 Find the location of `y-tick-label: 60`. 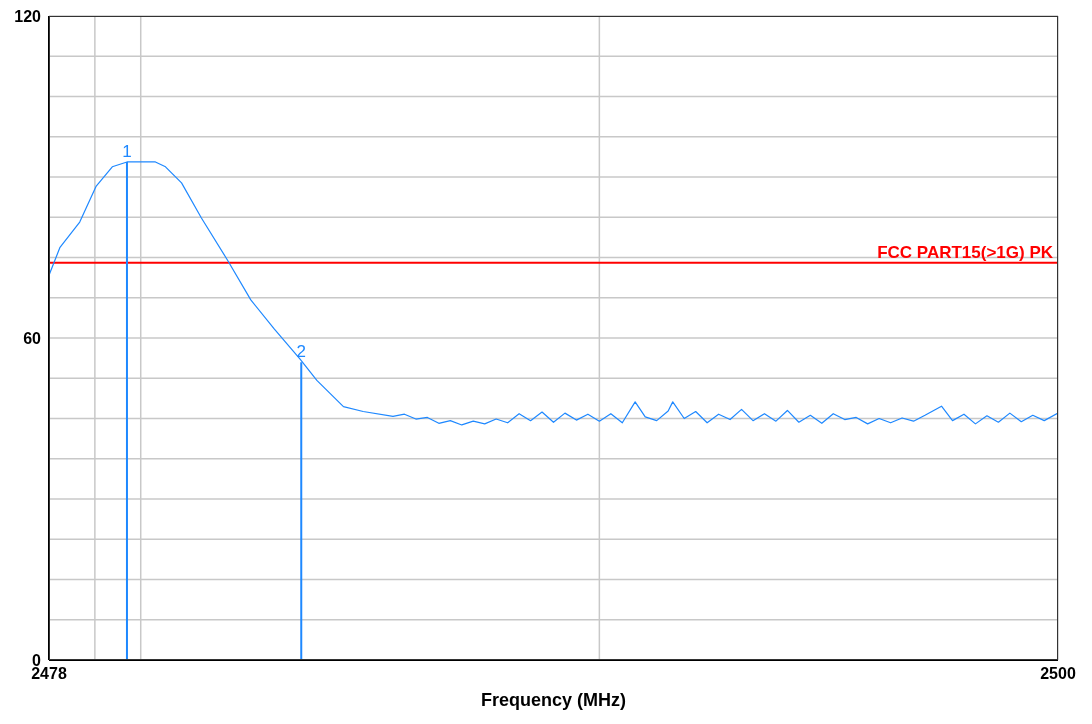

y-tick-label: 60 is located at coordinates (32, 338).